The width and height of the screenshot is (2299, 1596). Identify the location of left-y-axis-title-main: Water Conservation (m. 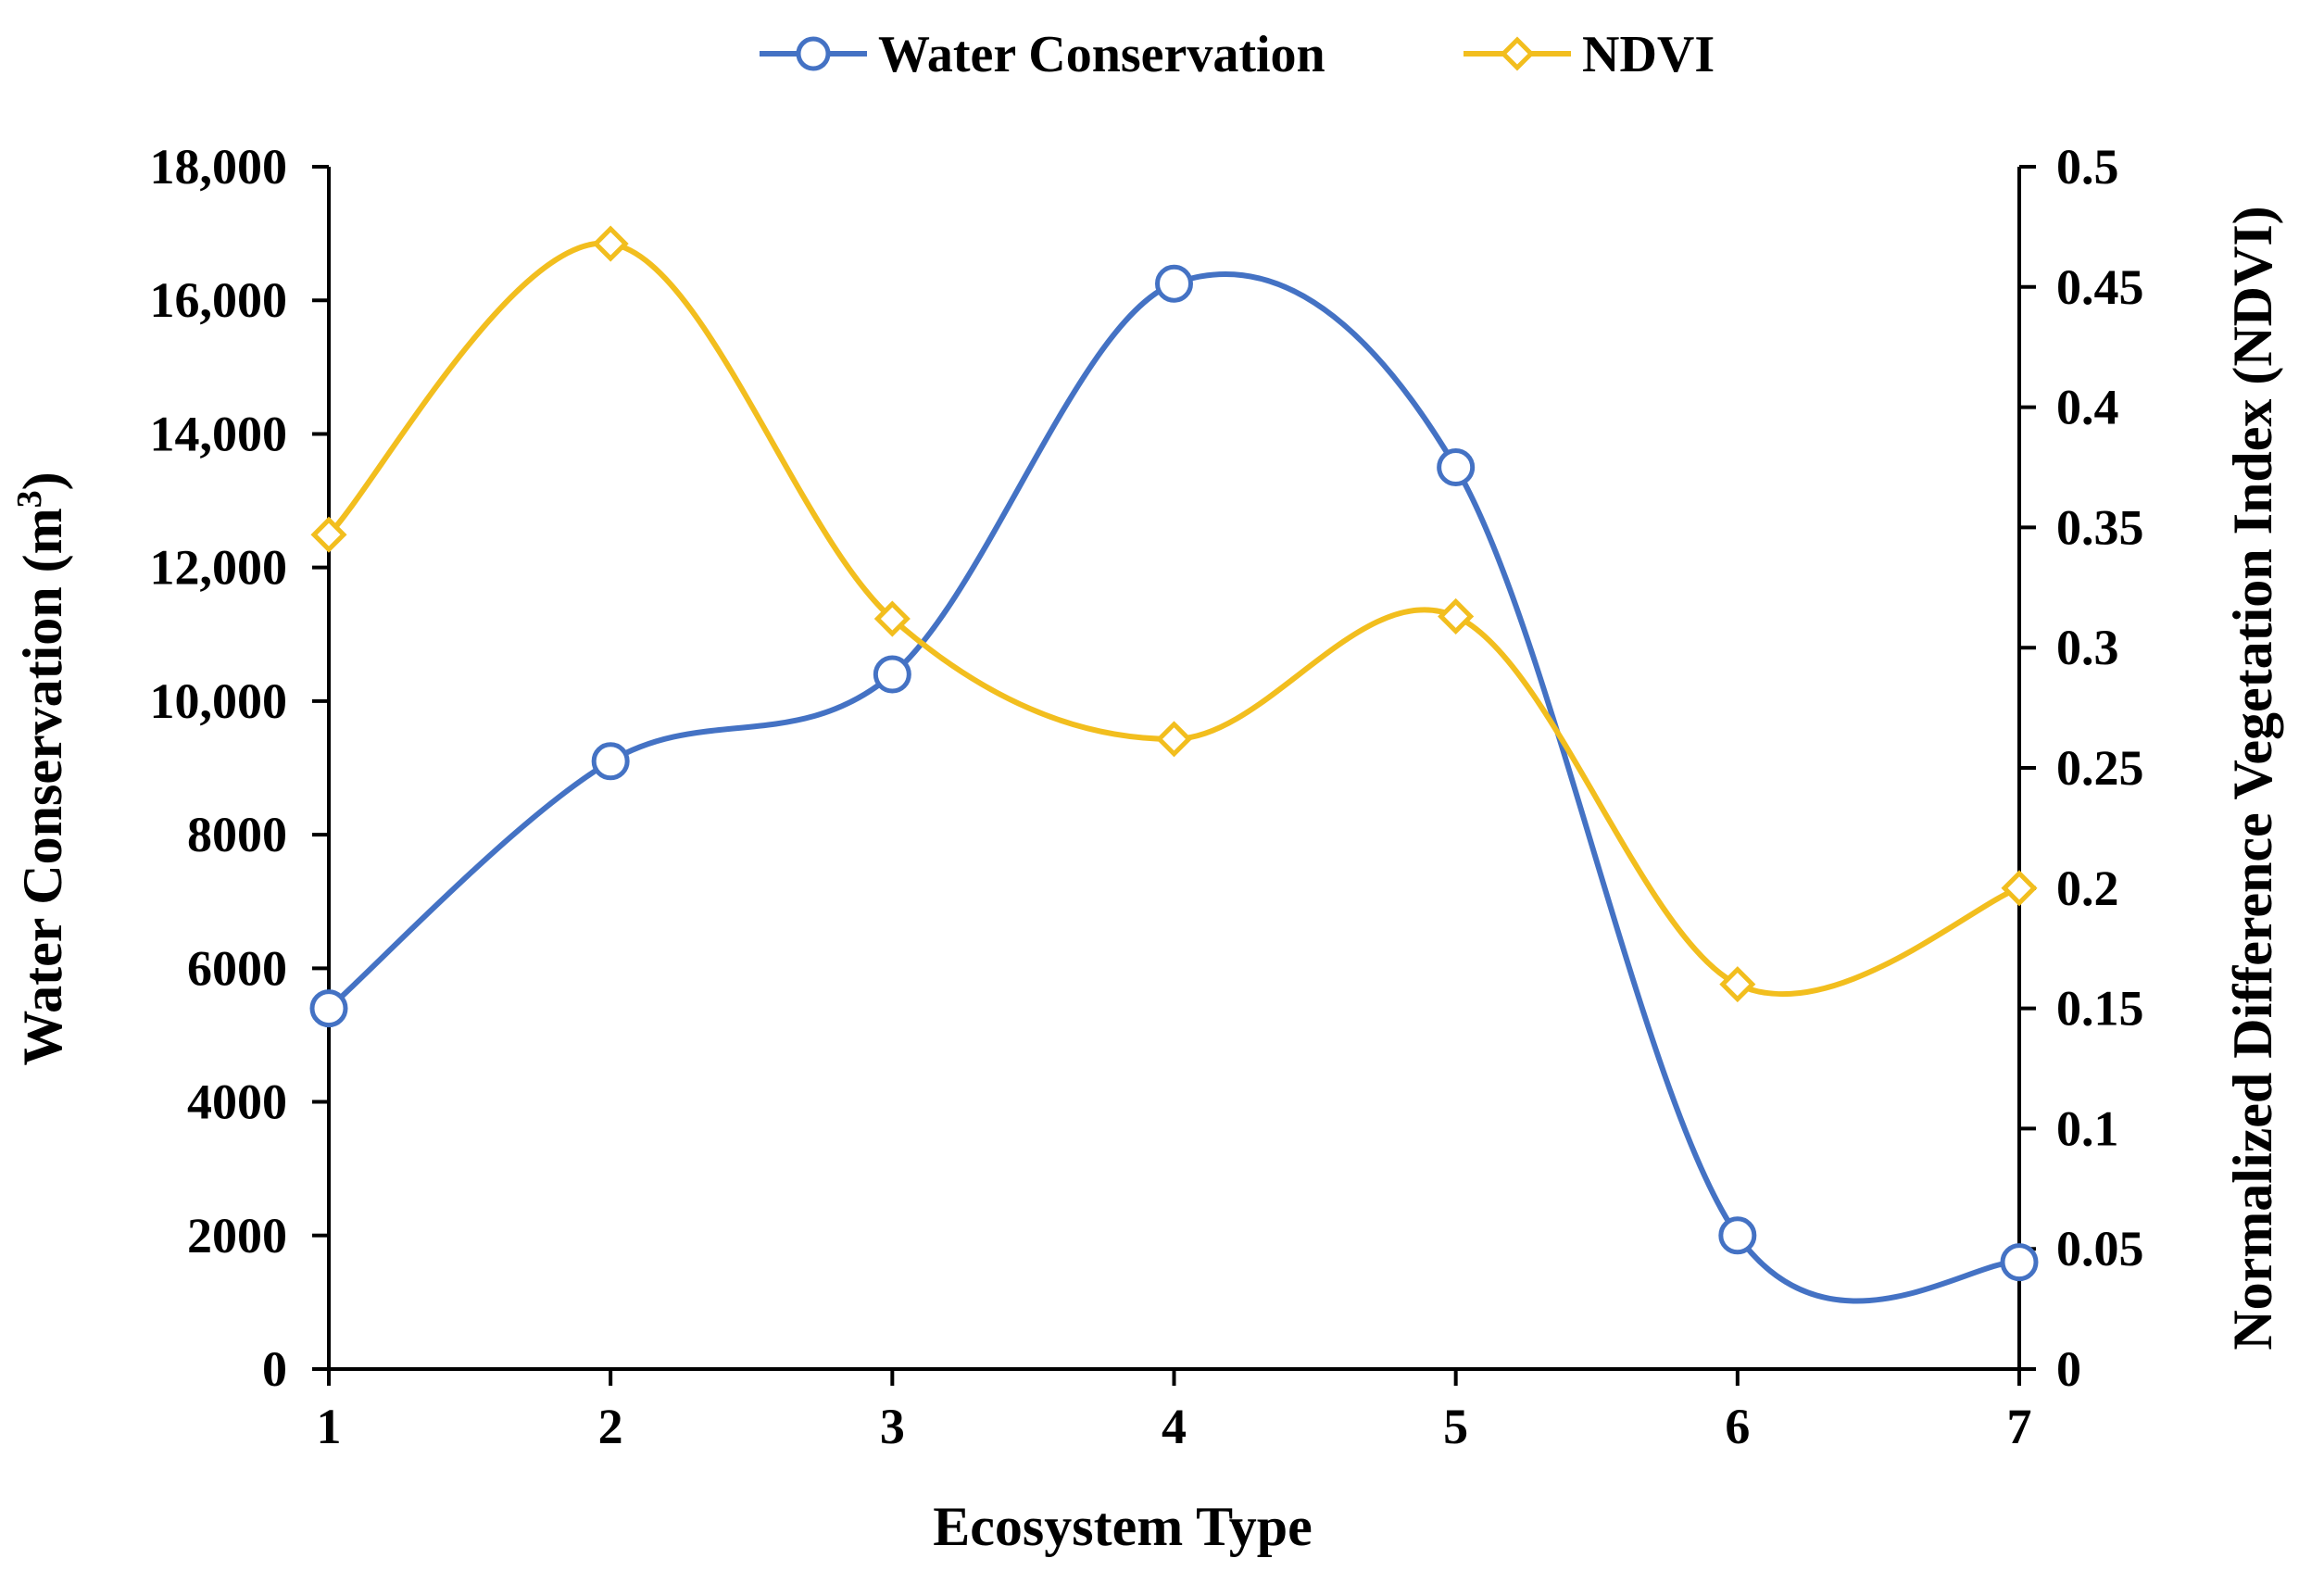
(42, 786).